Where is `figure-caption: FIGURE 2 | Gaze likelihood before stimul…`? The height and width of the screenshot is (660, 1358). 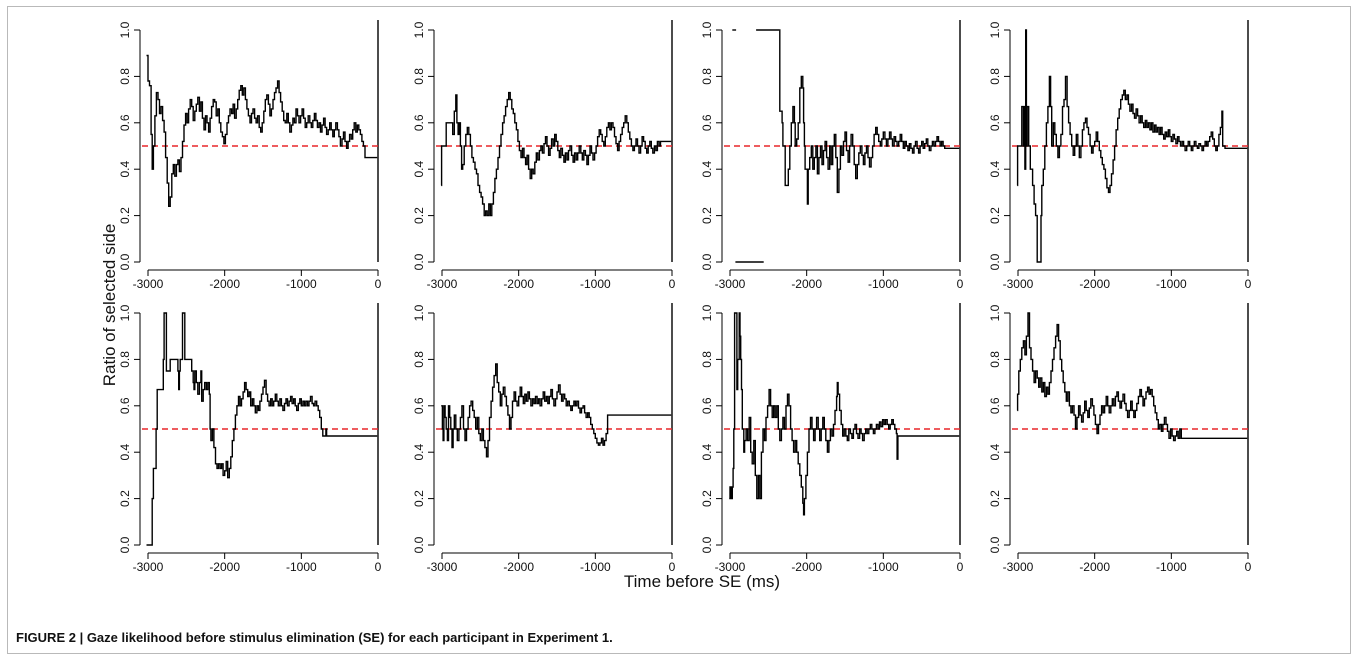
figure-caption: FIGURE 2 | Gaze likelihood before stimul… is located at coordinates (314, 637).